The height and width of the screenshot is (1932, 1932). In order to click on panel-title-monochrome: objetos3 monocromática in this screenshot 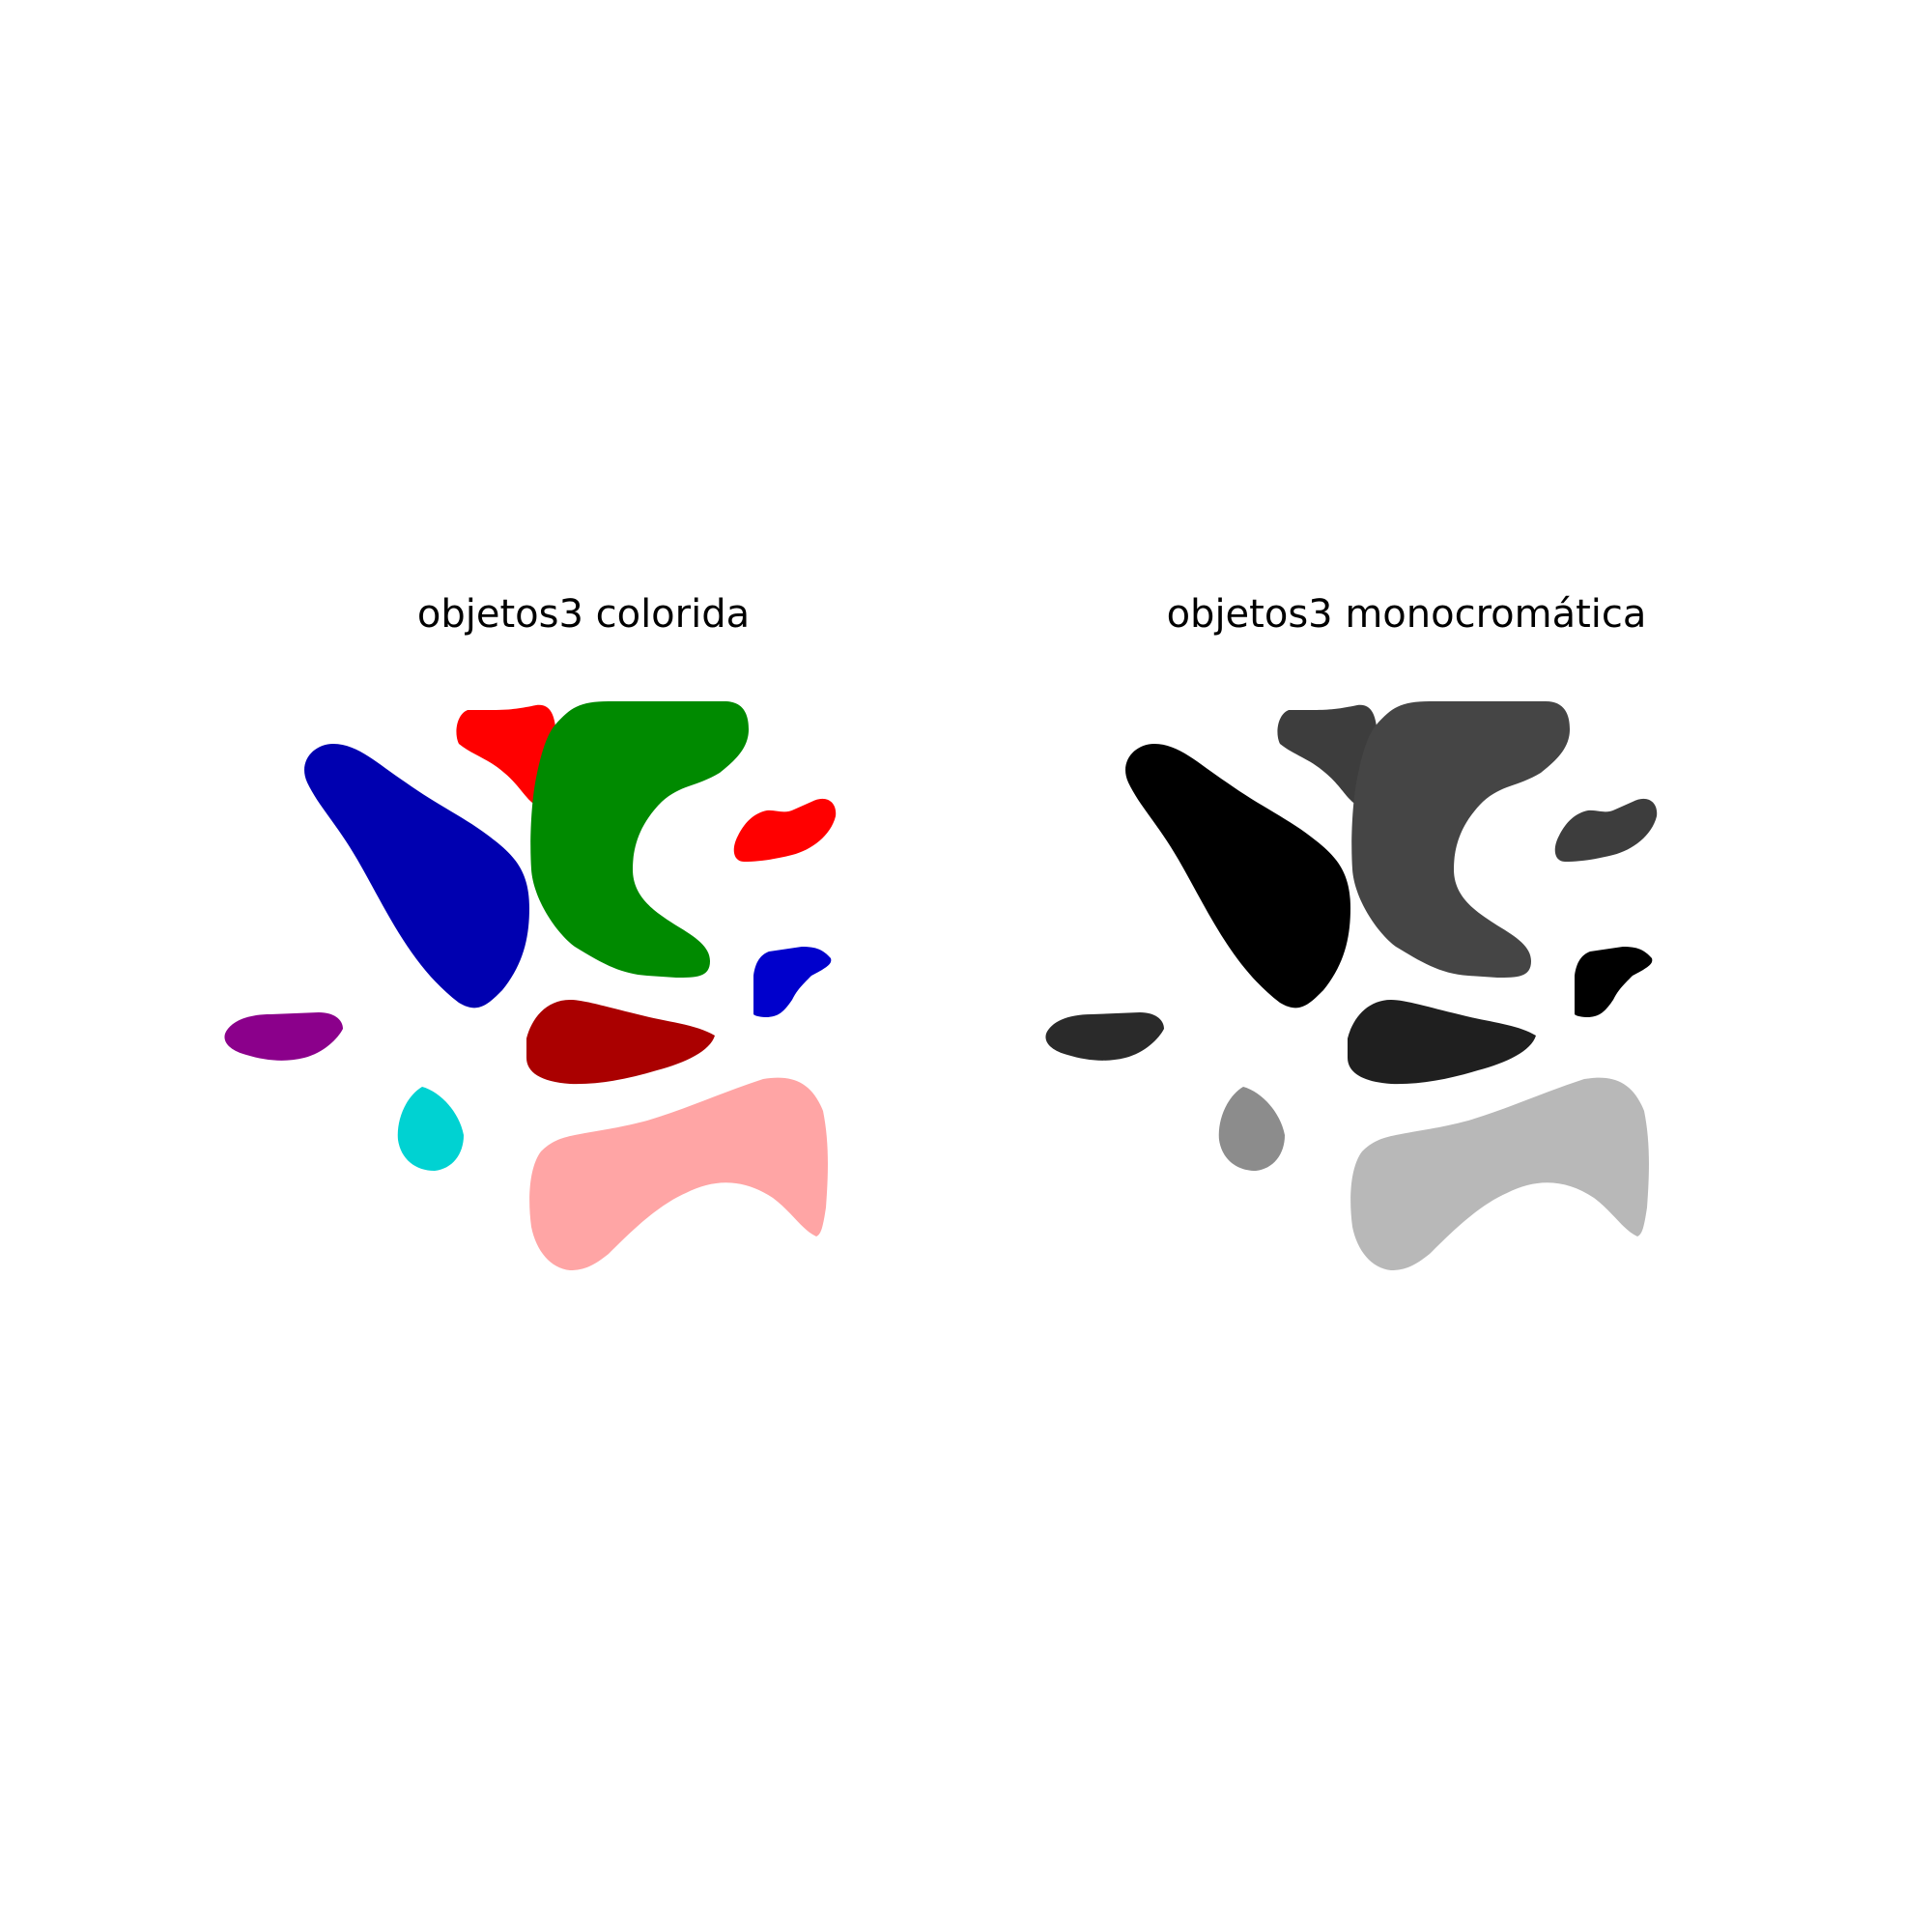, I will do `click(1406, 614)`.